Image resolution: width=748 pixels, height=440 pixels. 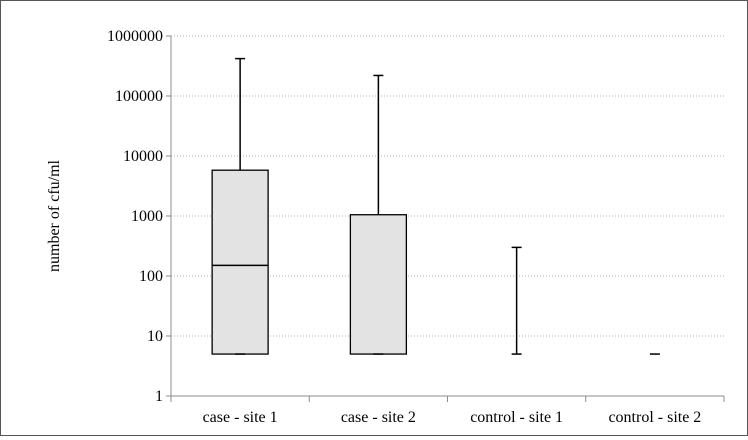 What do you see at coordinates (240, 417) in the screenshot?
I see `x-category-label: case - site 1` at bounding box center [240, 417].